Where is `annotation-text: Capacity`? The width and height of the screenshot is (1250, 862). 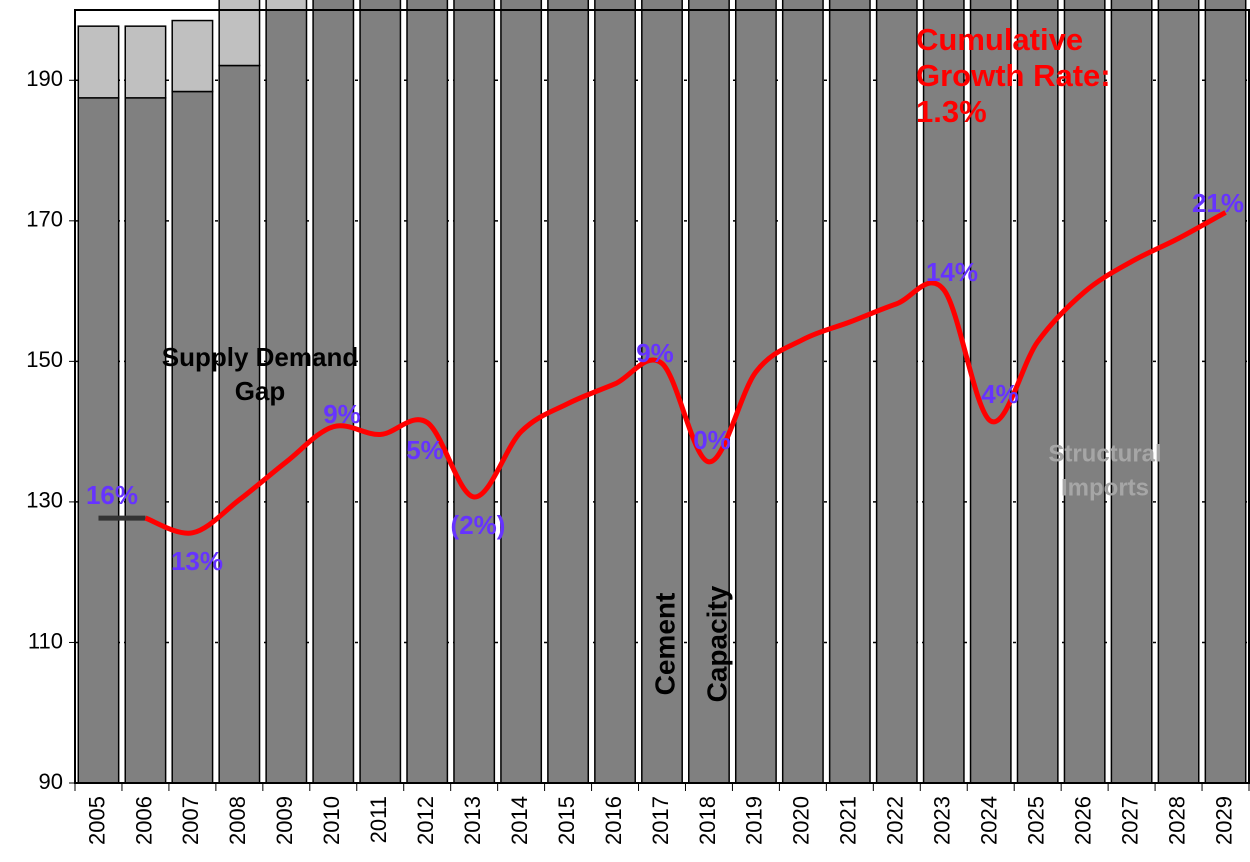 annotation-text: Capacity is located at coordinates (716, 643).